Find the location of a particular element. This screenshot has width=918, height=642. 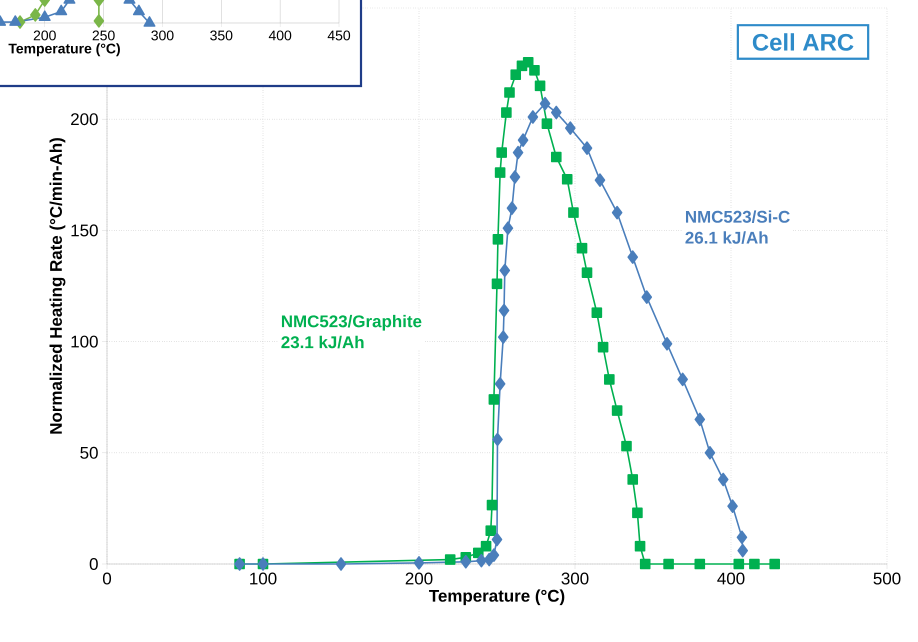

x-tick-label: 250 is located at coordinates (103, 35).